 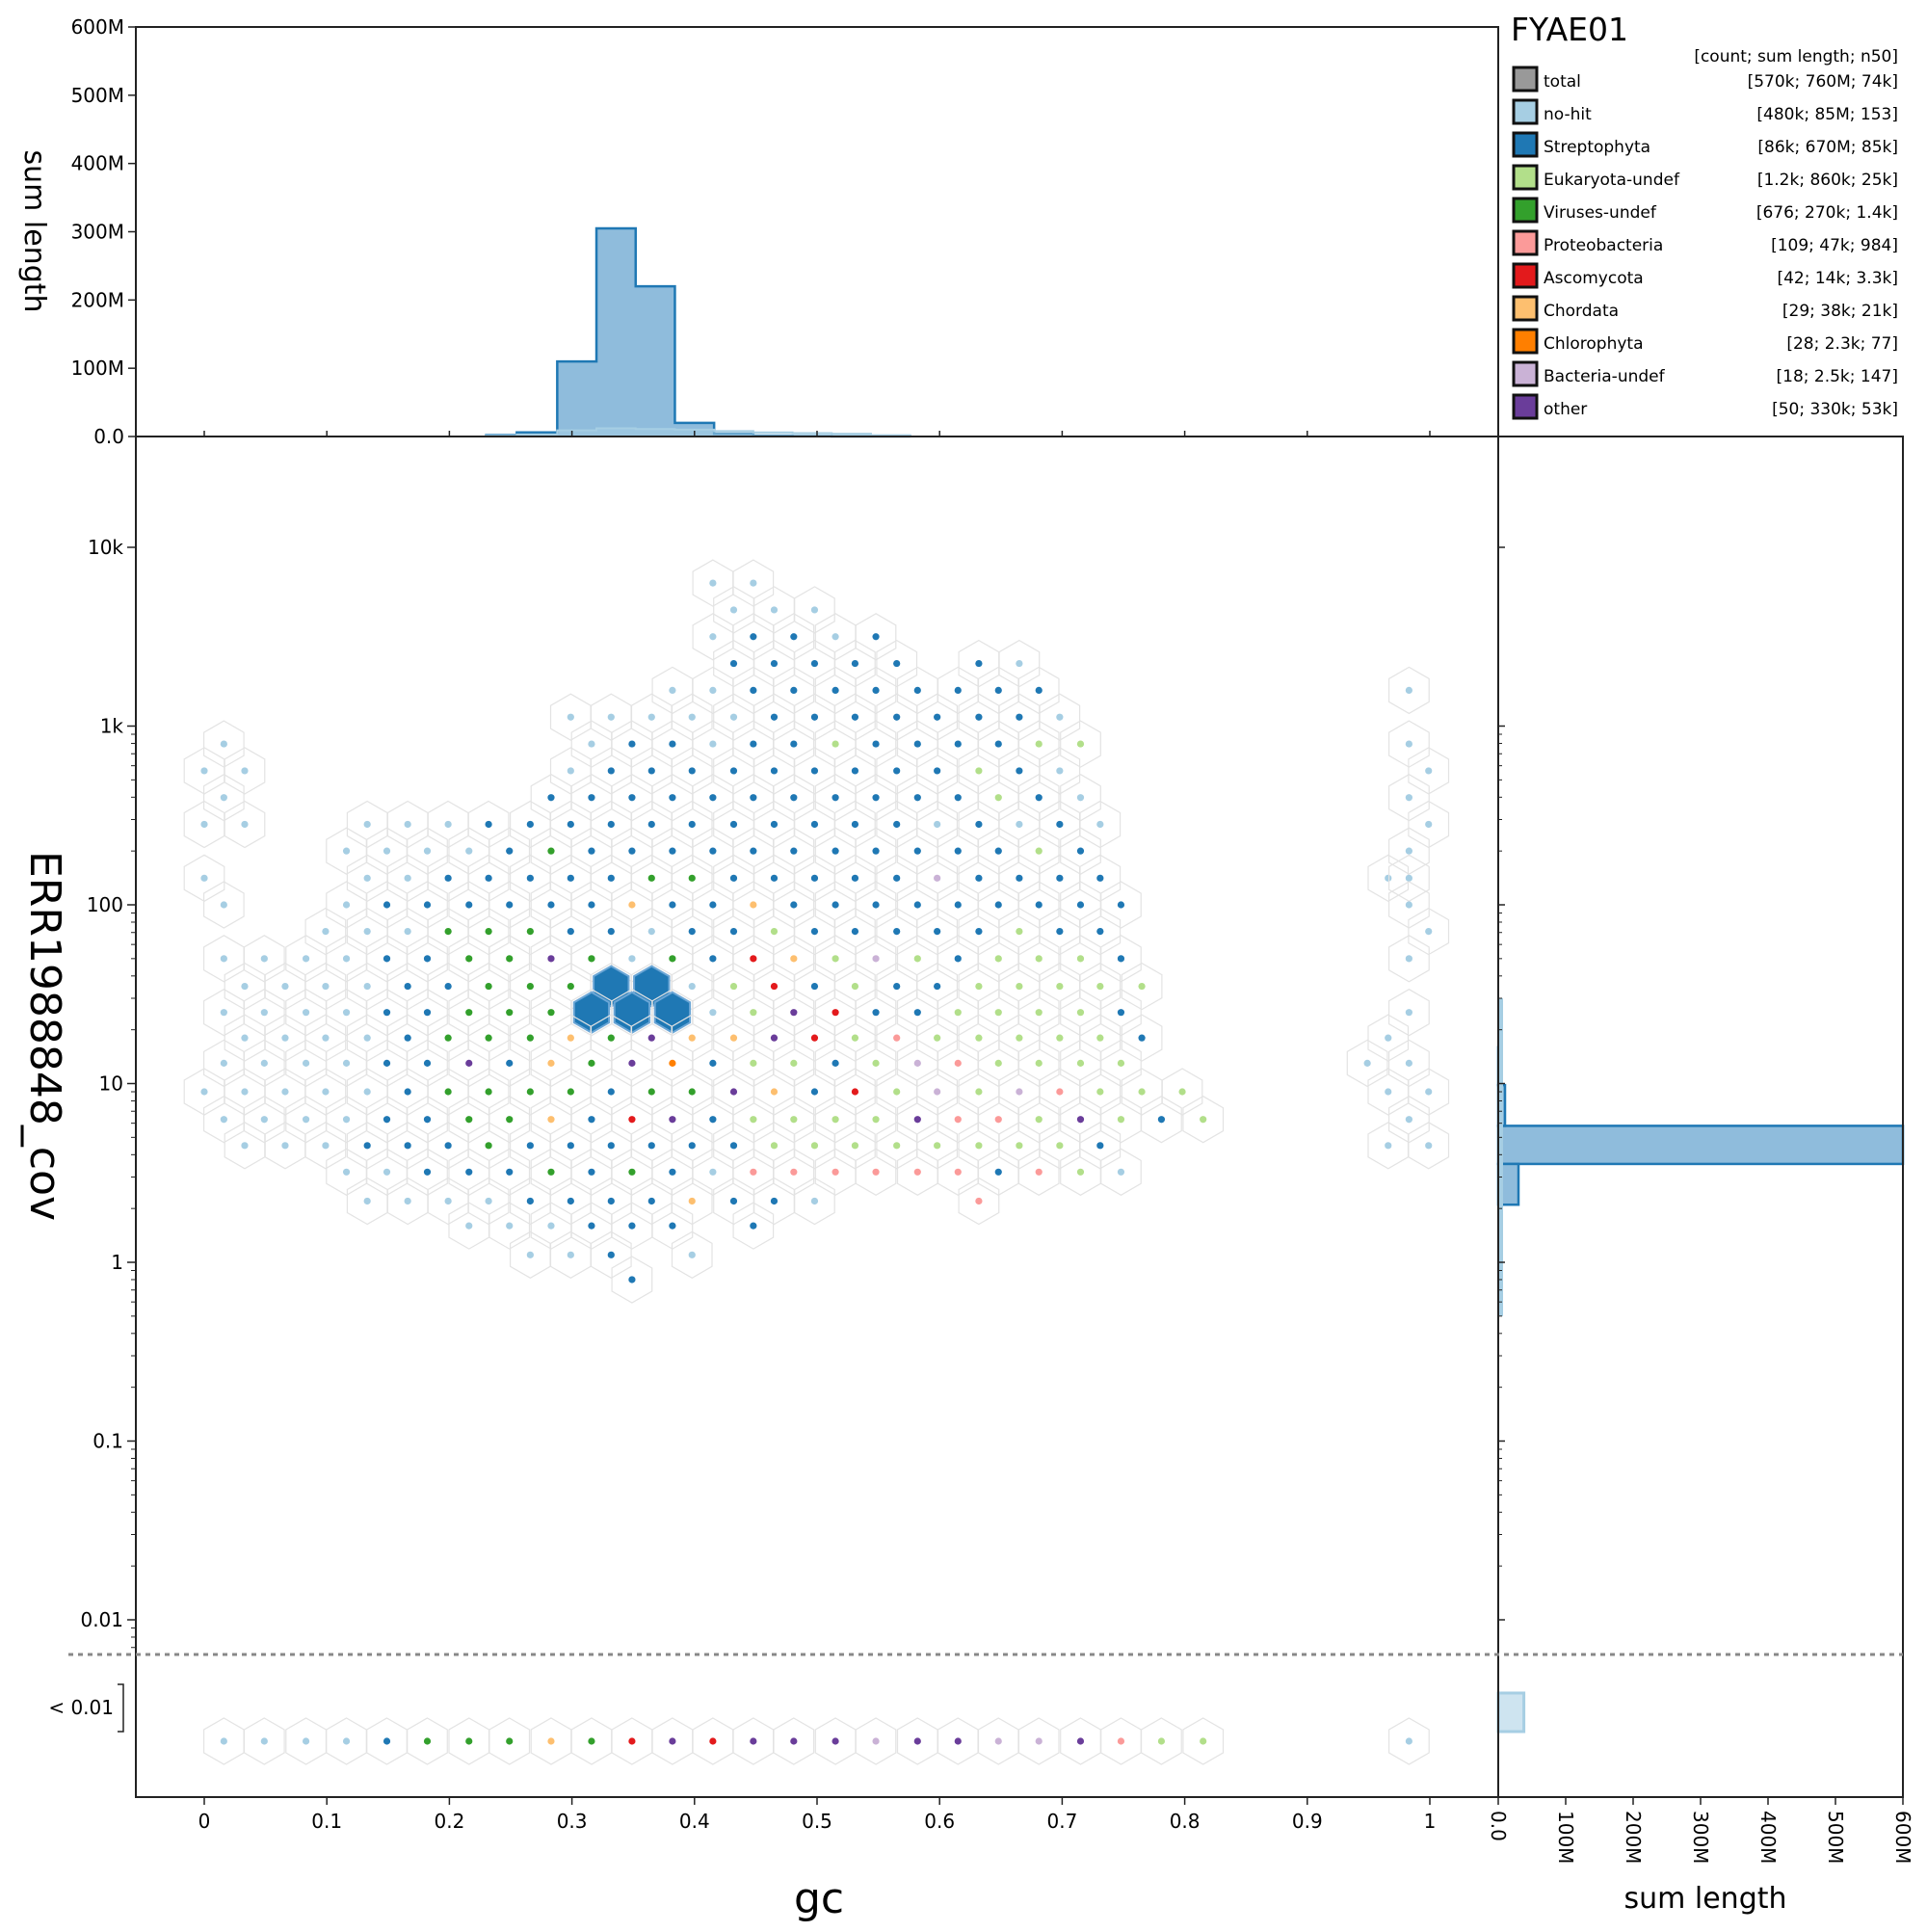 I want to click on top-hist-no-hit, so click(x=698, y=432).